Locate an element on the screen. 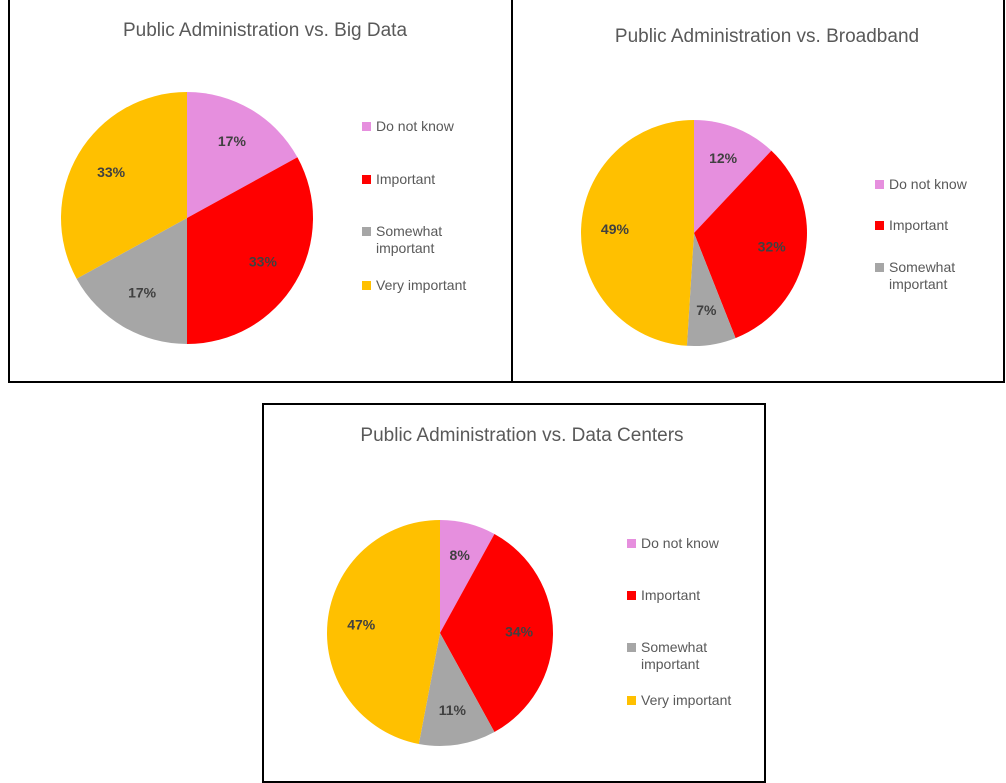 The image size is (1006, 783). data-label: 12% is located at coordinates (723, 158).